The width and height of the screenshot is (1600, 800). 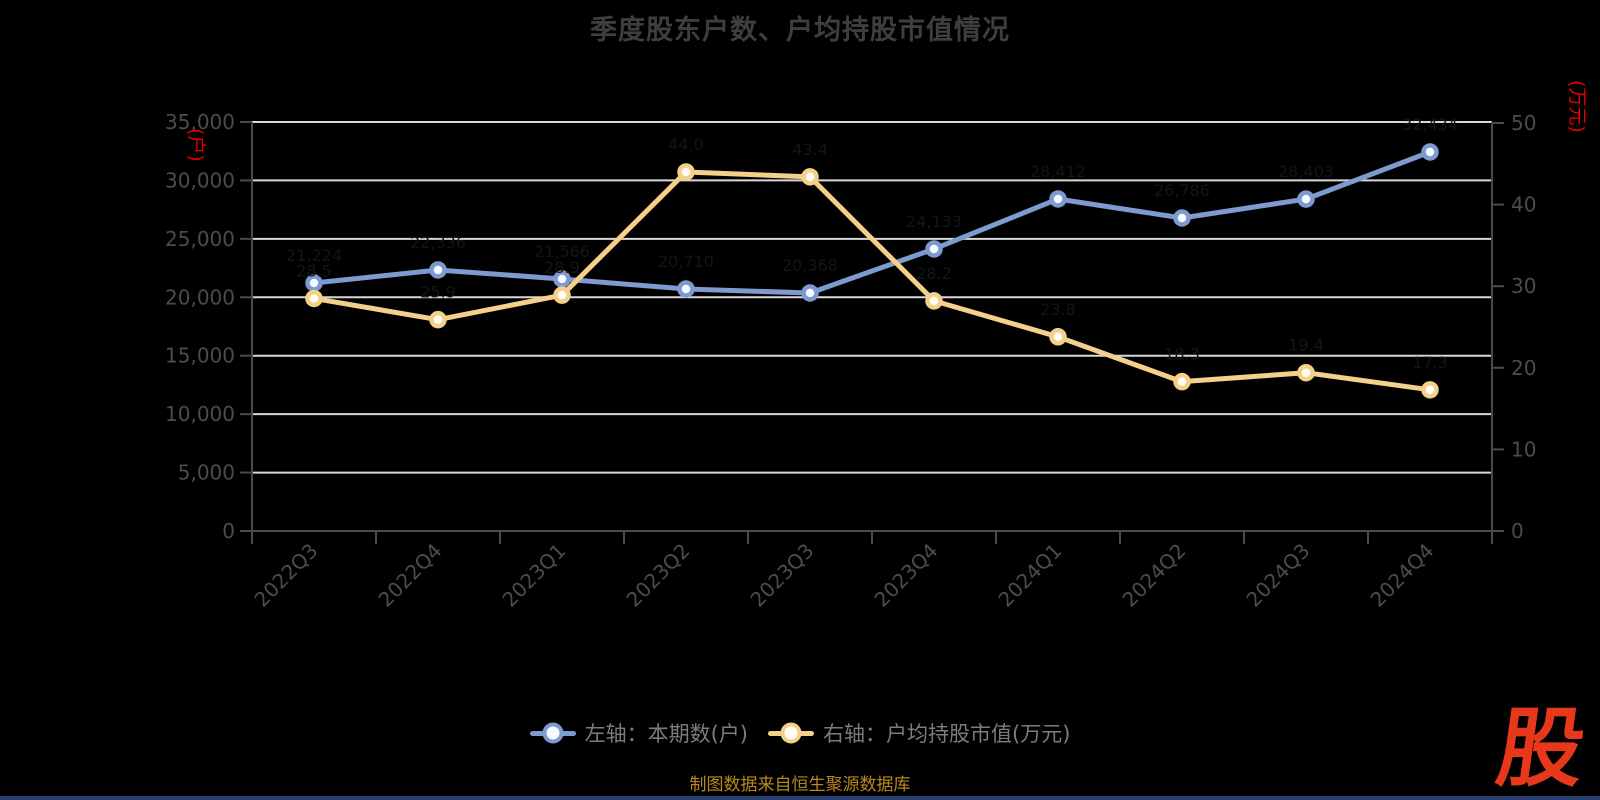 I want to click on left-axis-unit-label: (户), so click(x=196, y=145).